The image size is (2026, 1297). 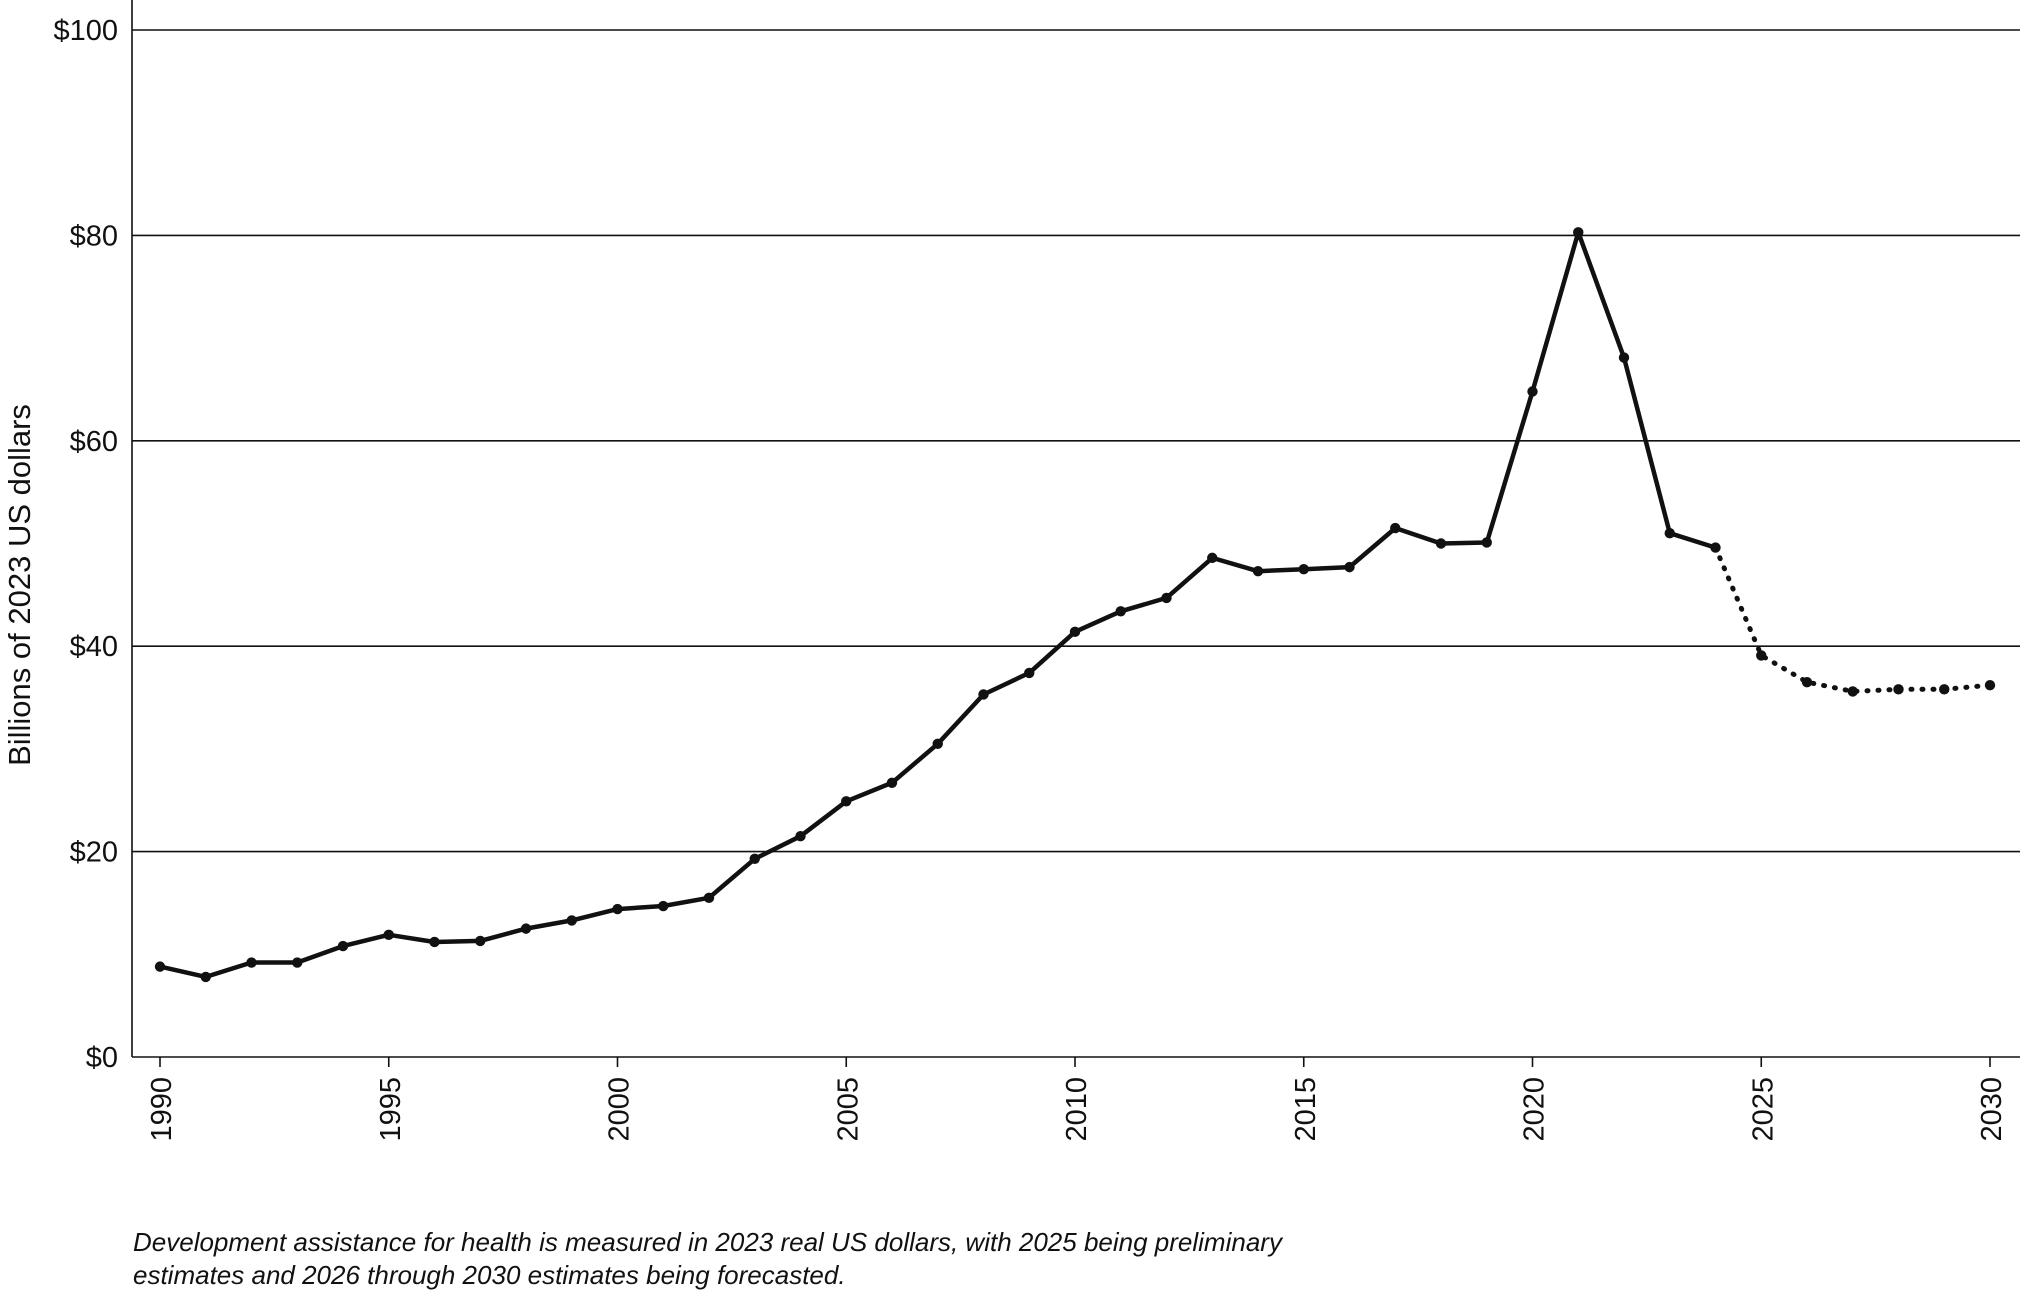 I want to click on data-point-1998, so click(x=526, y=928).